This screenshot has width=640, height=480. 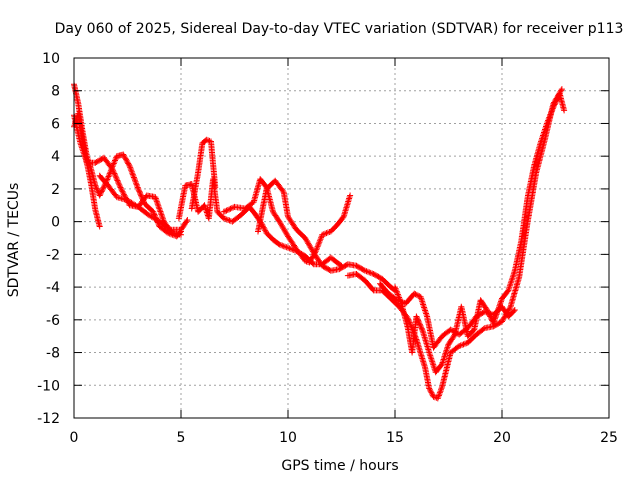 What do you see at coordinates (55, 92) in the screenshot?
I see `y-tick-label: 8` at bounding box center [55, 92].